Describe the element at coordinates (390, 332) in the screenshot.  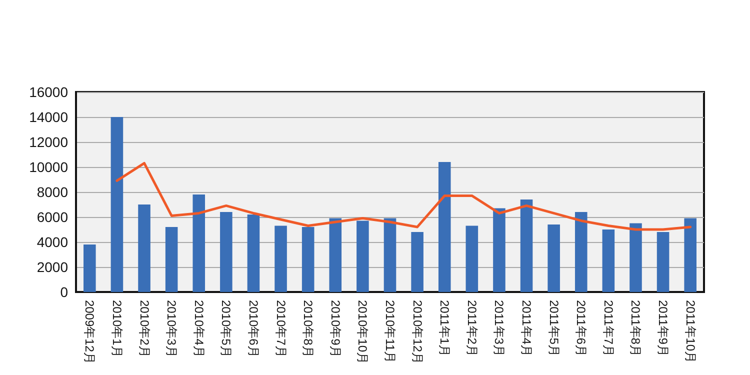
I see `x-tick-label: 2010年11月` at that location.